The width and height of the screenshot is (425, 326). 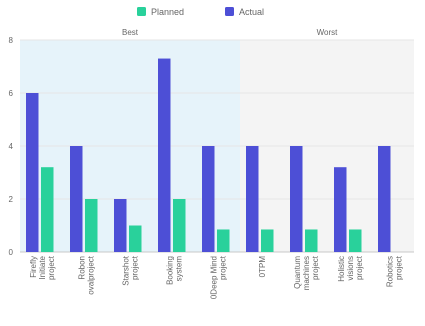 I want to click on y-tick-label: 6, so click(x=11, y=93).